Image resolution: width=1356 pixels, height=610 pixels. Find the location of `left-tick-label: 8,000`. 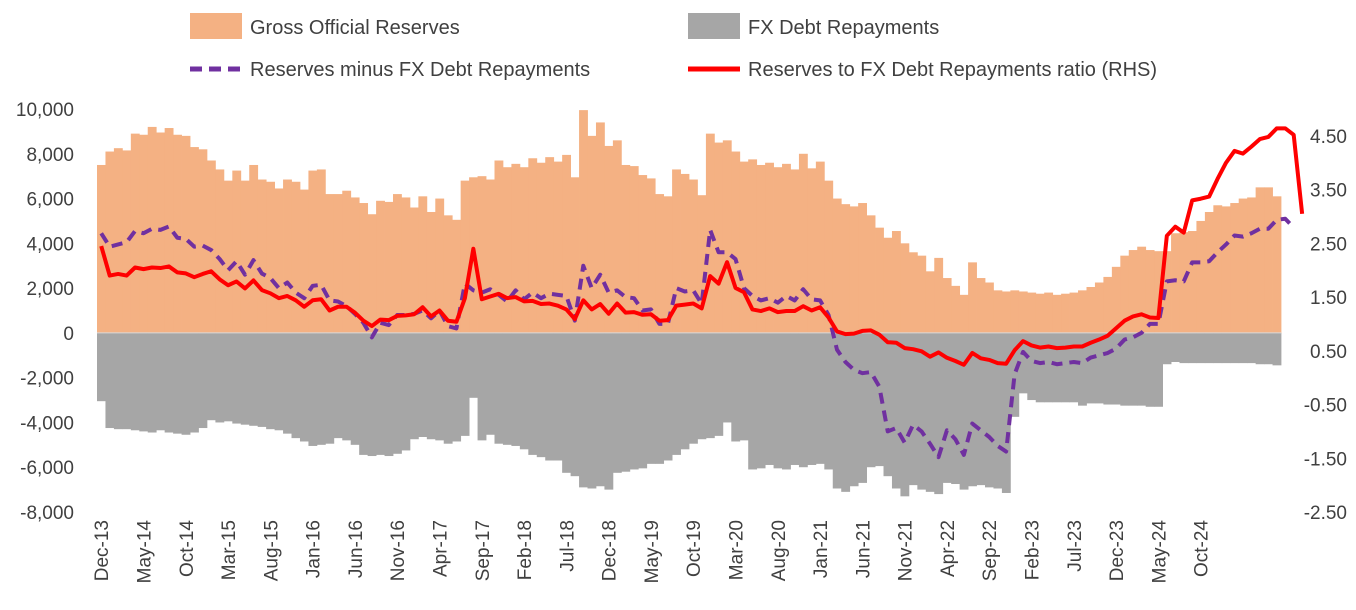

left-tick-label: 8,000 is located at coordinates (50, 155).